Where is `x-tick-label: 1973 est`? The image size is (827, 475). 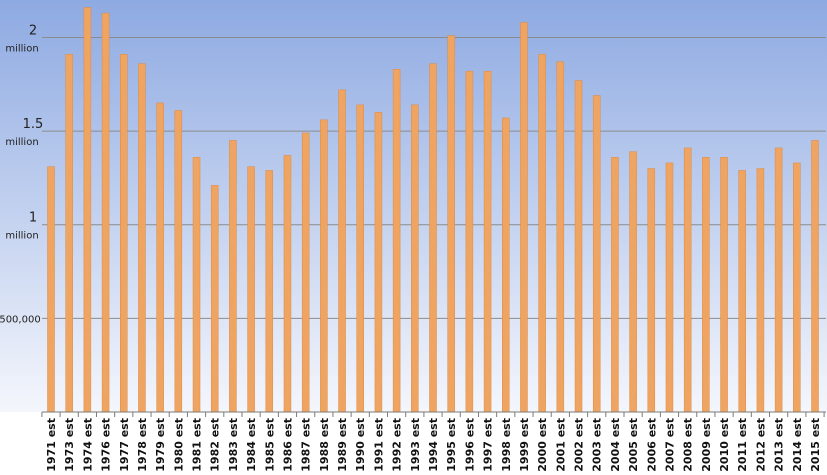
x-tick-label: 1973 est is located at coordinates (69, 445).